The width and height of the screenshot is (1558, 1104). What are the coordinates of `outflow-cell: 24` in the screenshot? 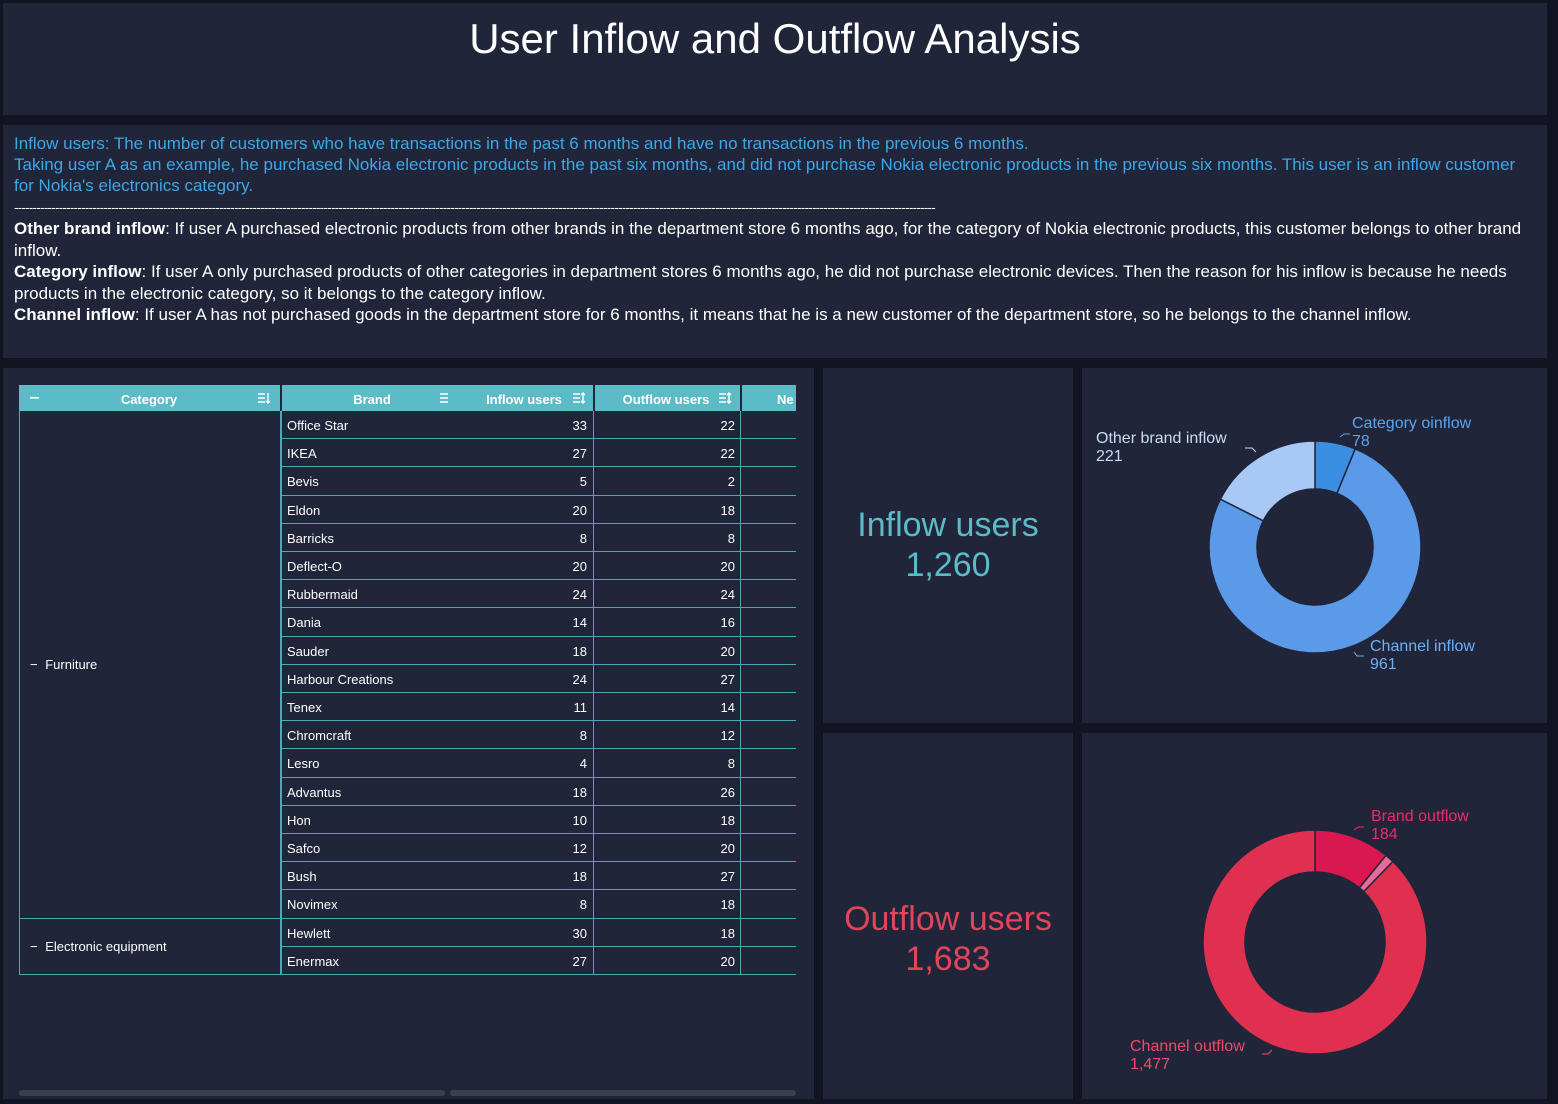 It's located at (727, 595).